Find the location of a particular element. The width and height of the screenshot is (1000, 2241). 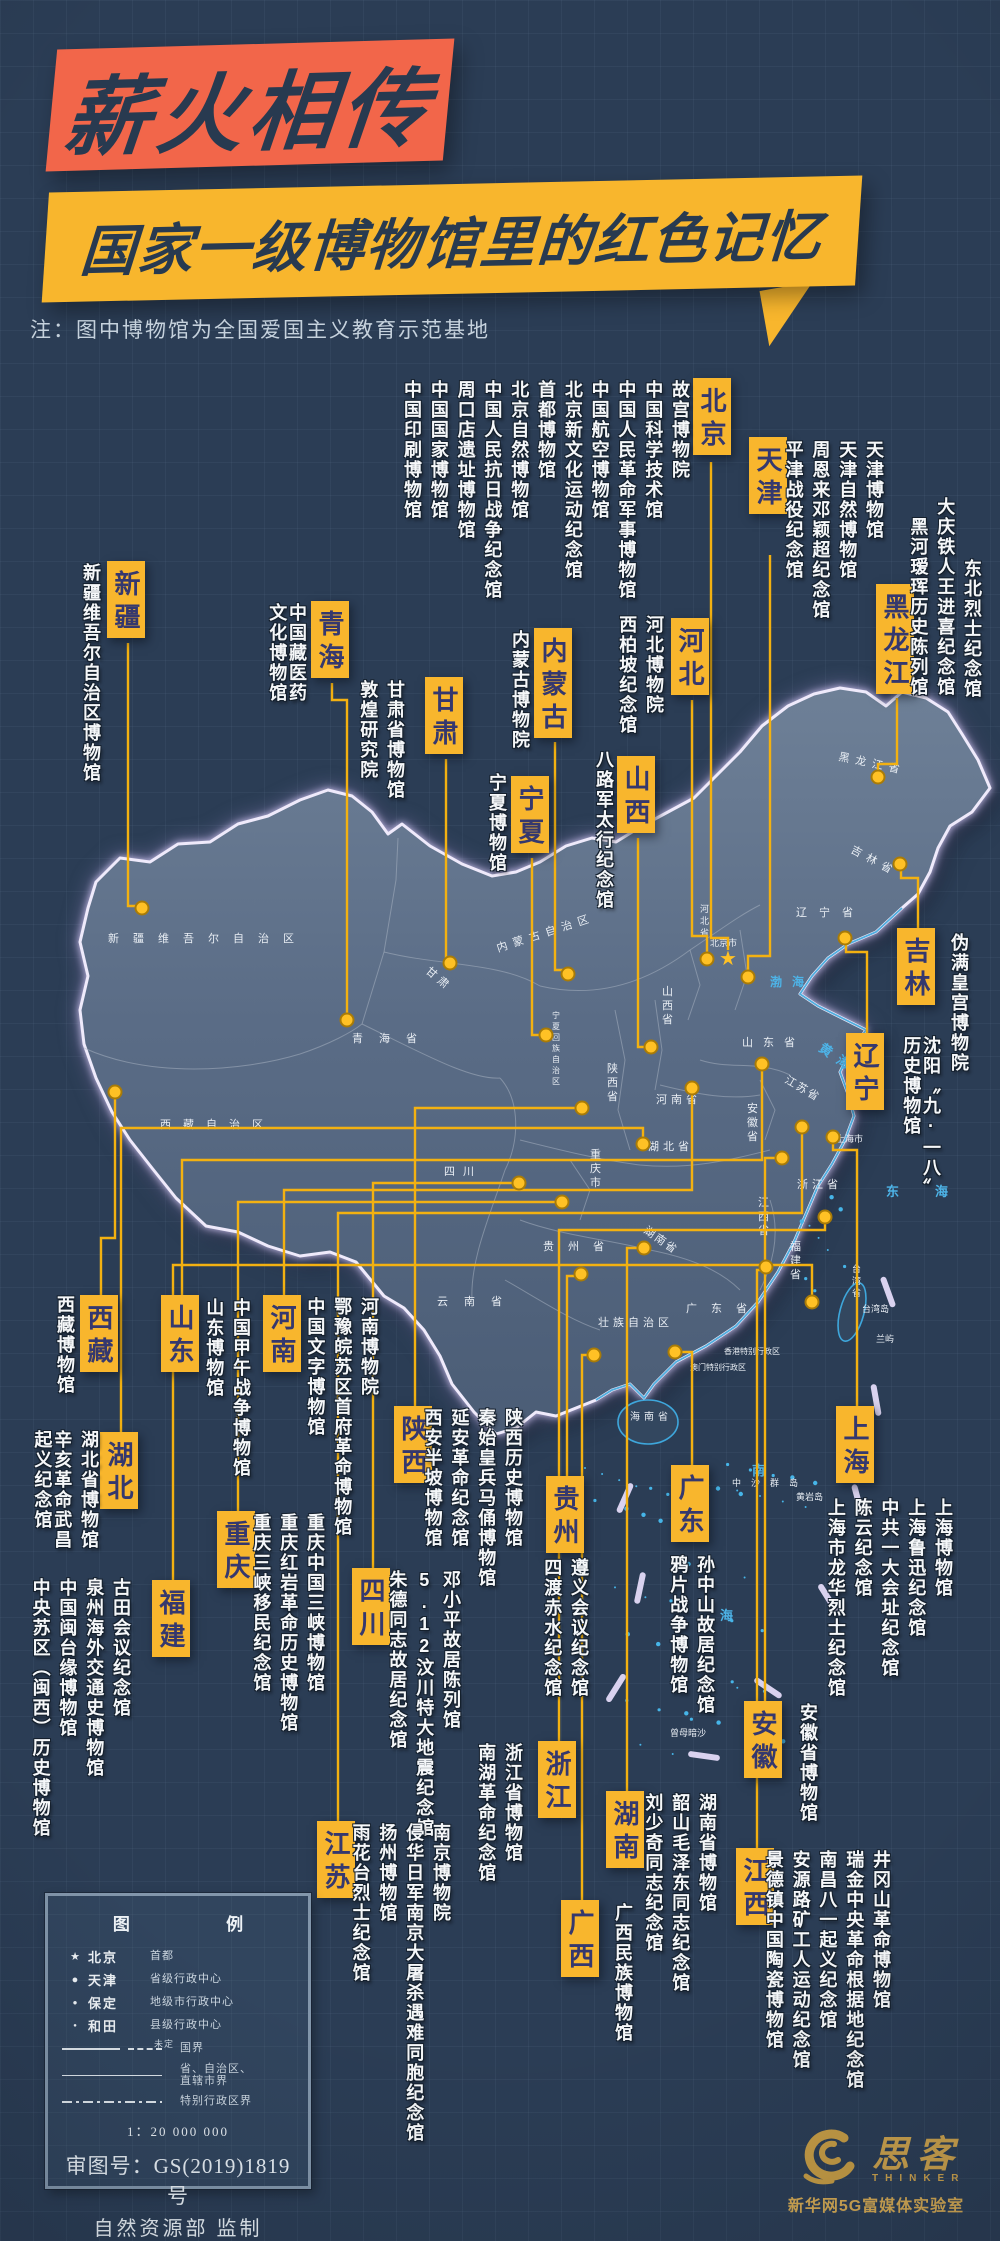

map-place-label: 南 is located at coordinates (758, 1470).